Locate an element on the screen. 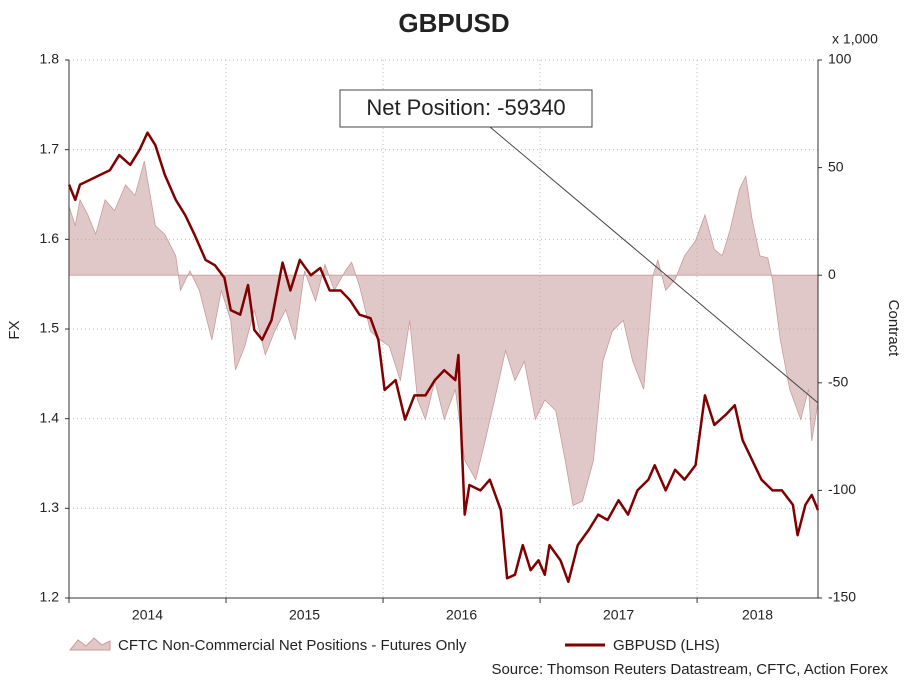 The image size is (909, 682). y2-tick-label: -100 is located at coordinates (842, 489).